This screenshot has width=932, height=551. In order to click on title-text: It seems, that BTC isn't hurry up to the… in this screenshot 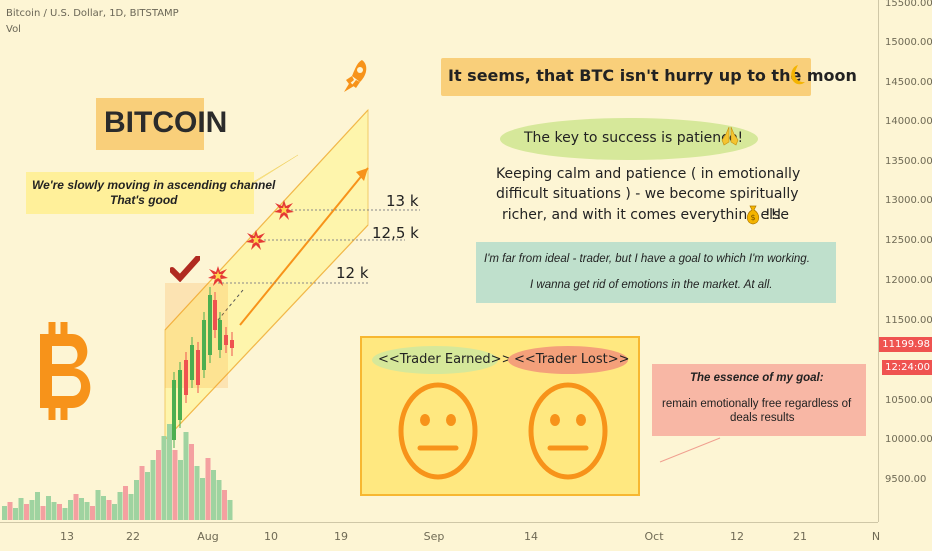, I will do `click(652, 75)`.